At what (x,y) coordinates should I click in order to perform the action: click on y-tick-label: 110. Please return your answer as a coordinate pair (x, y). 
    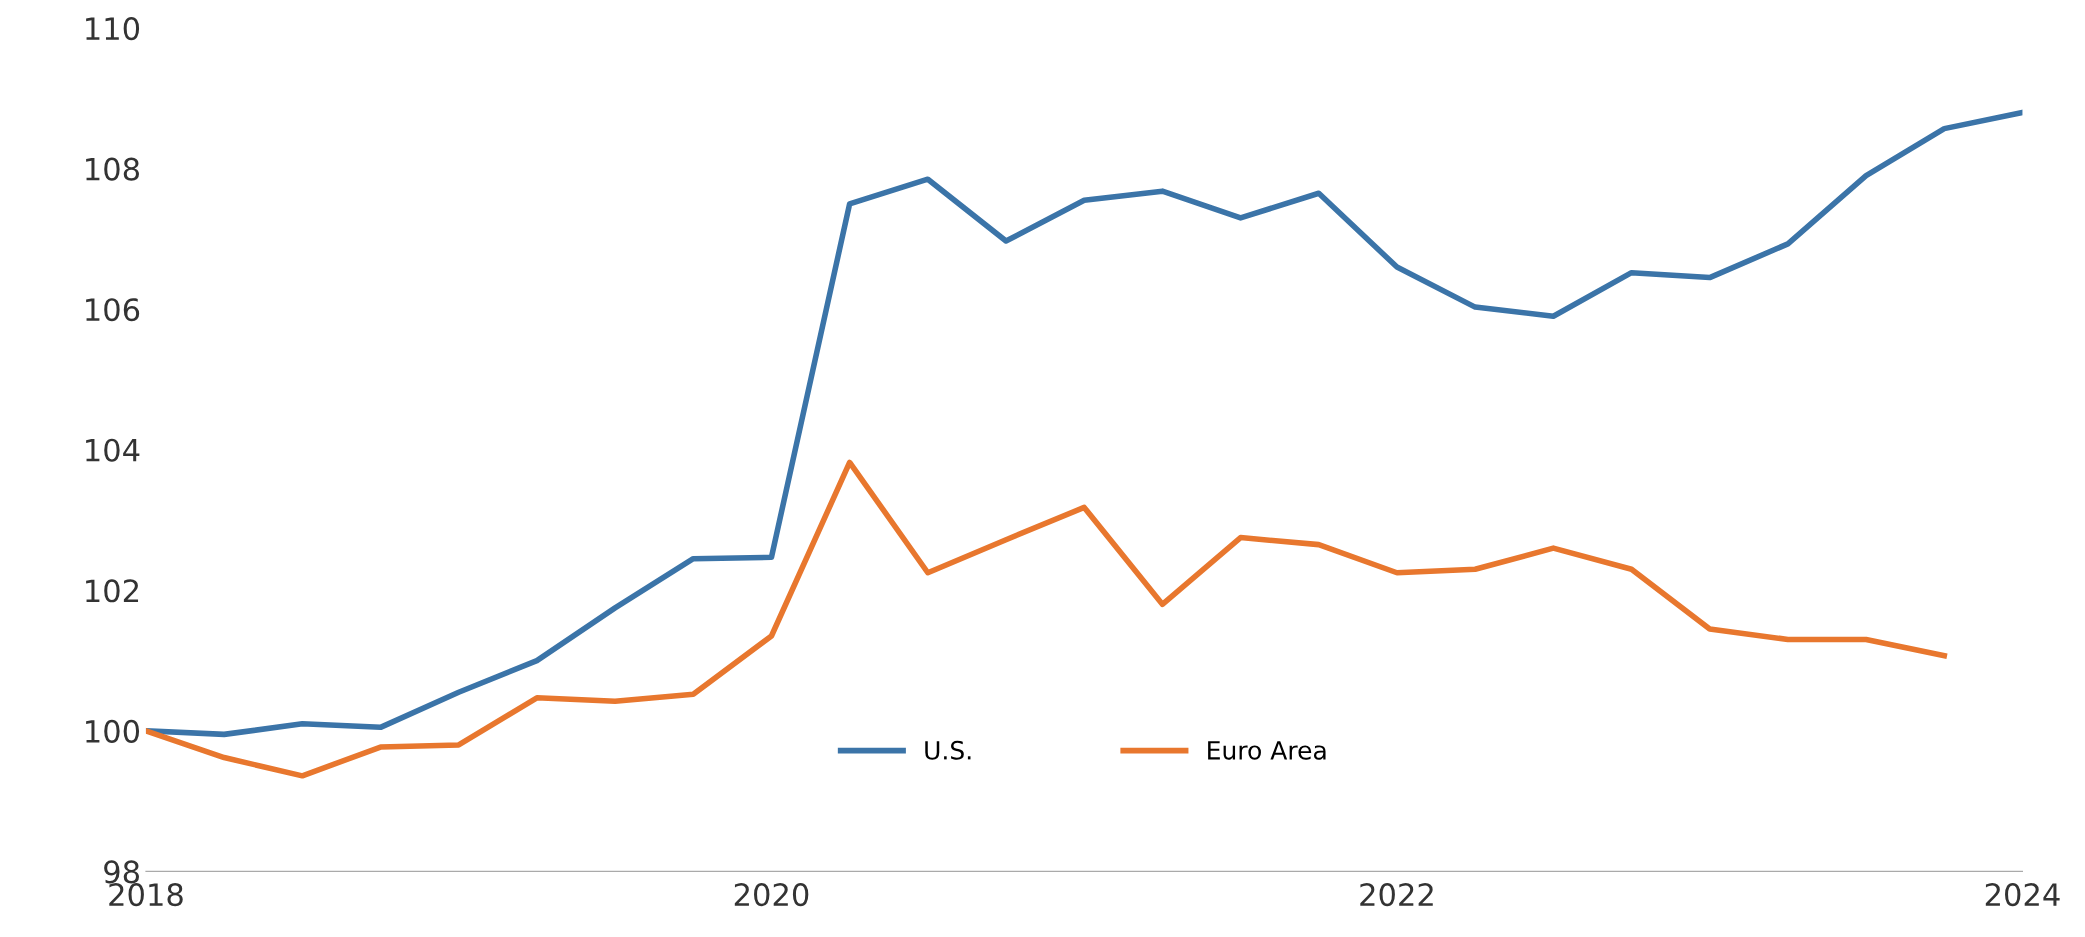
    Looking at the image, I should click on (113, 29).